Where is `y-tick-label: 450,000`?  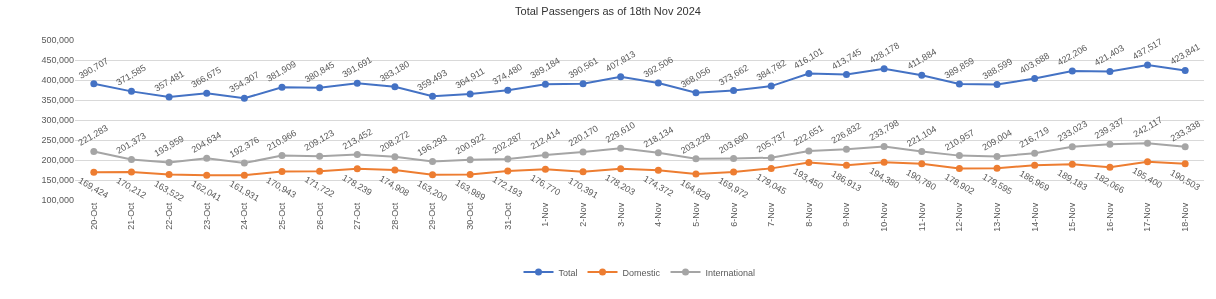
y-tick-label: 450,000 is located at coordinates (57, 60).